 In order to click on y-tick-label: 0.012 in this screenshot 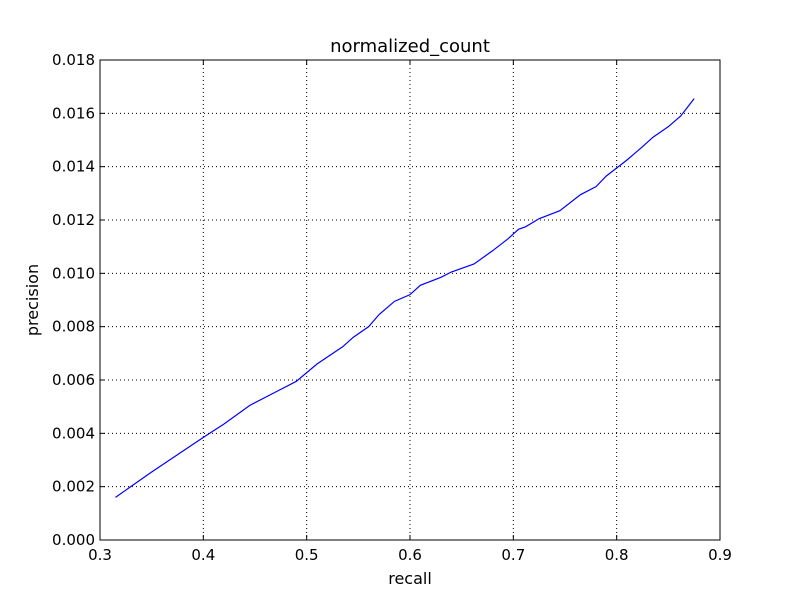, I will do `click(73, 220)`.